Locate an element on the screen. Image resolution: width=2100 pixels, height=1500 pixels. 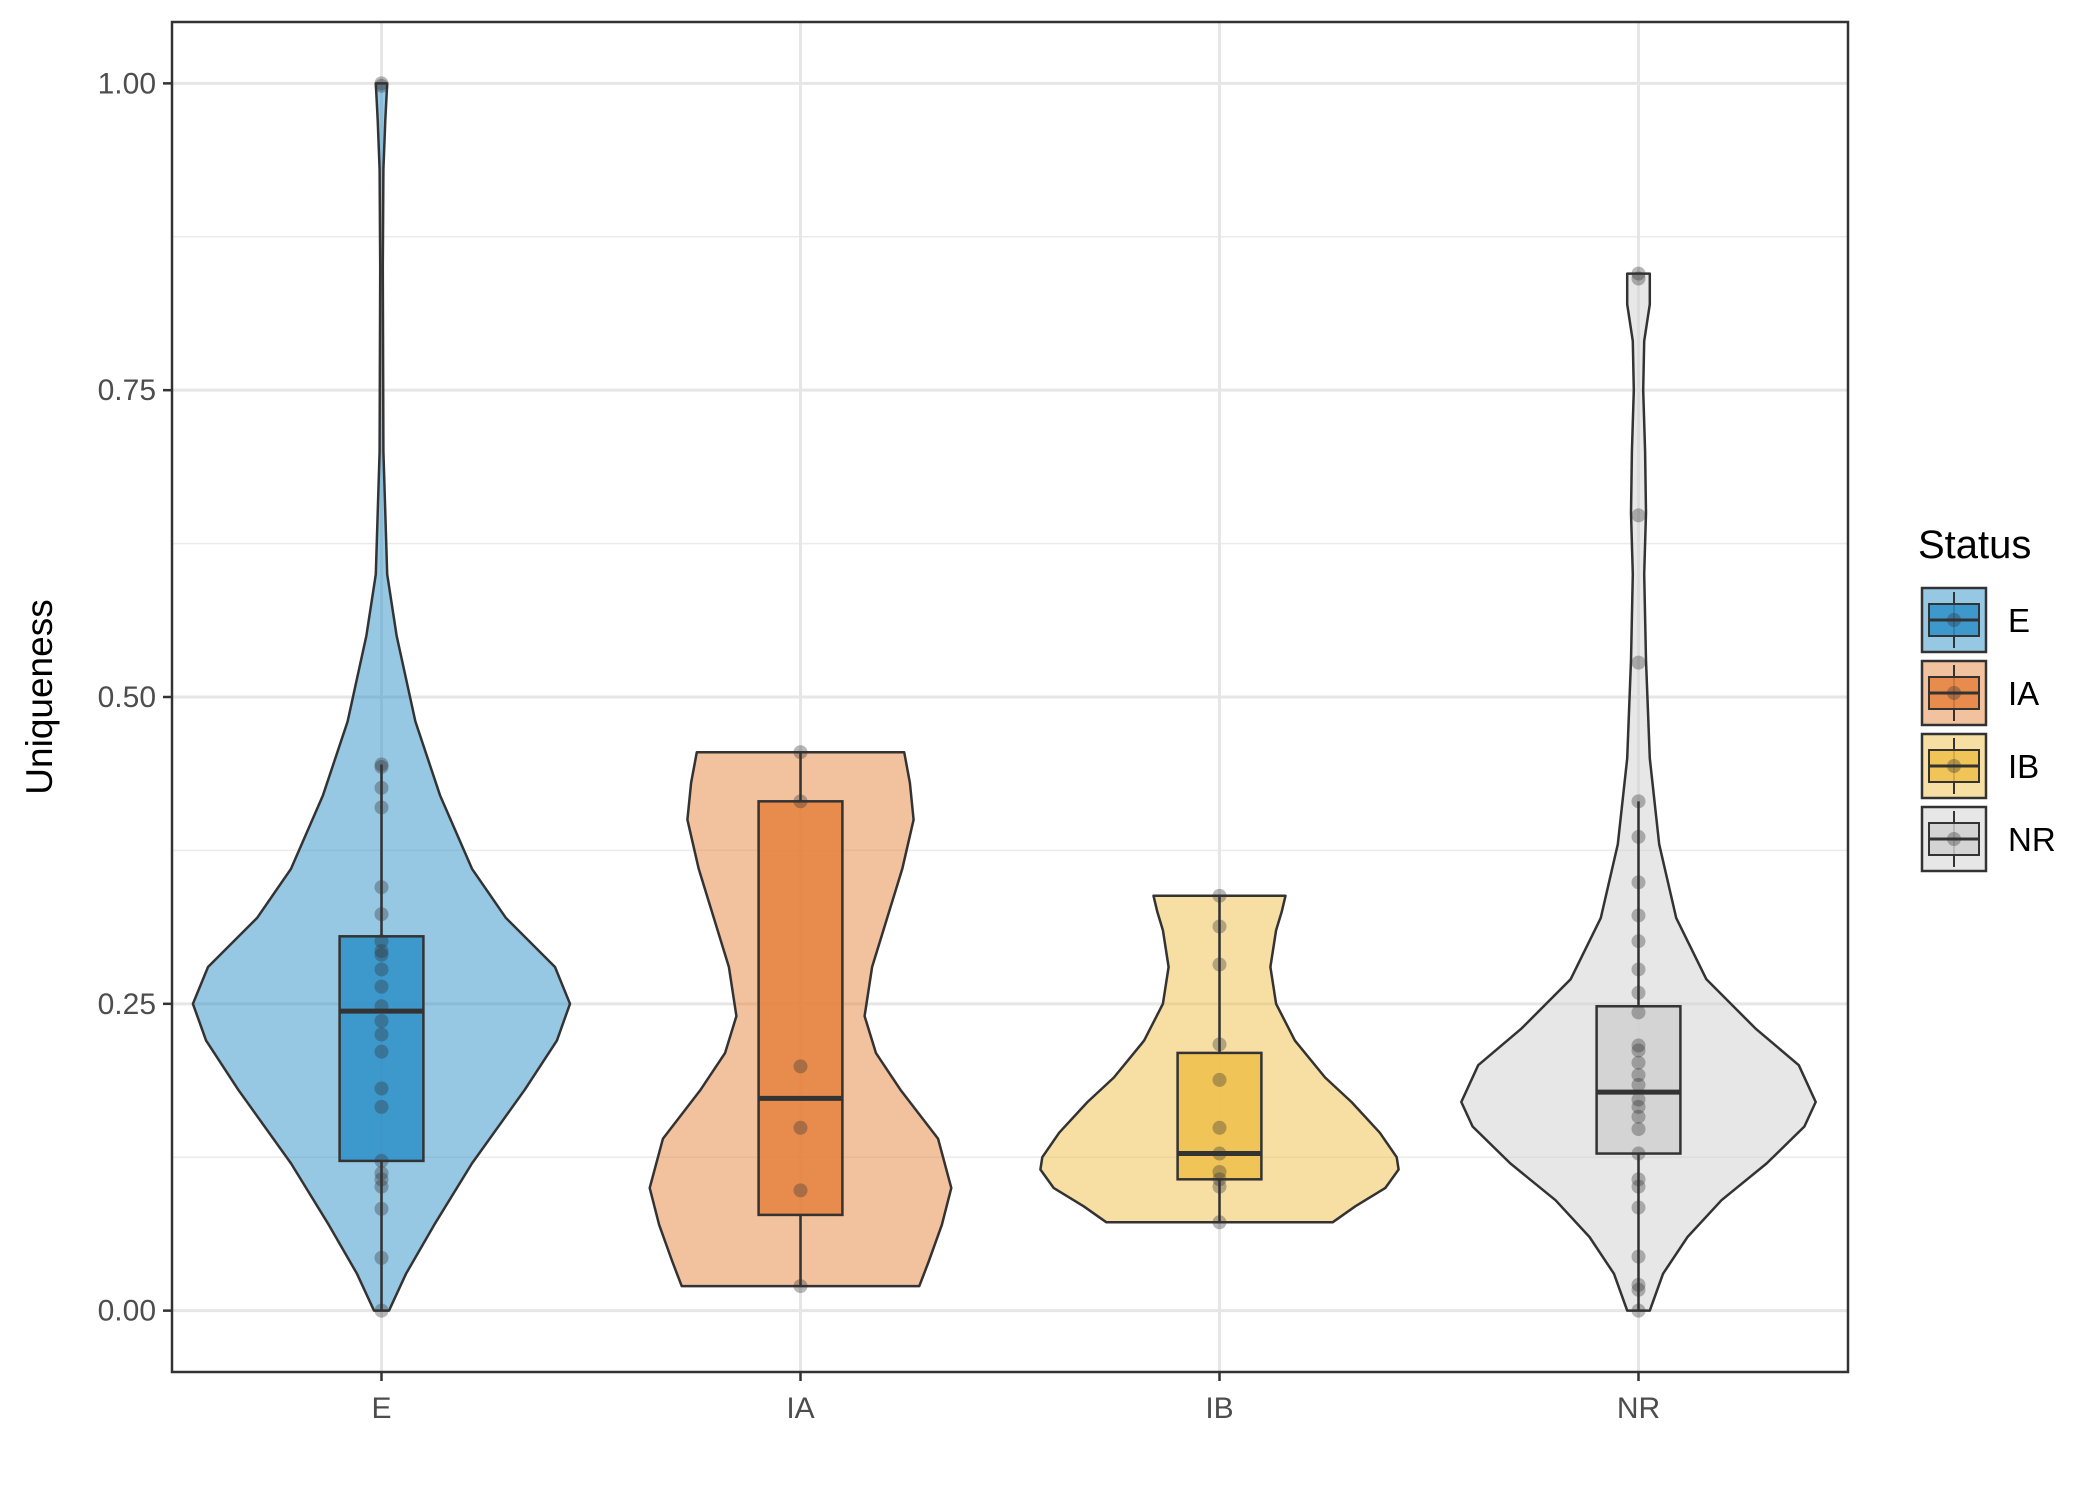
y-tick-label: 0.75 is located at coordinates (127, 390).